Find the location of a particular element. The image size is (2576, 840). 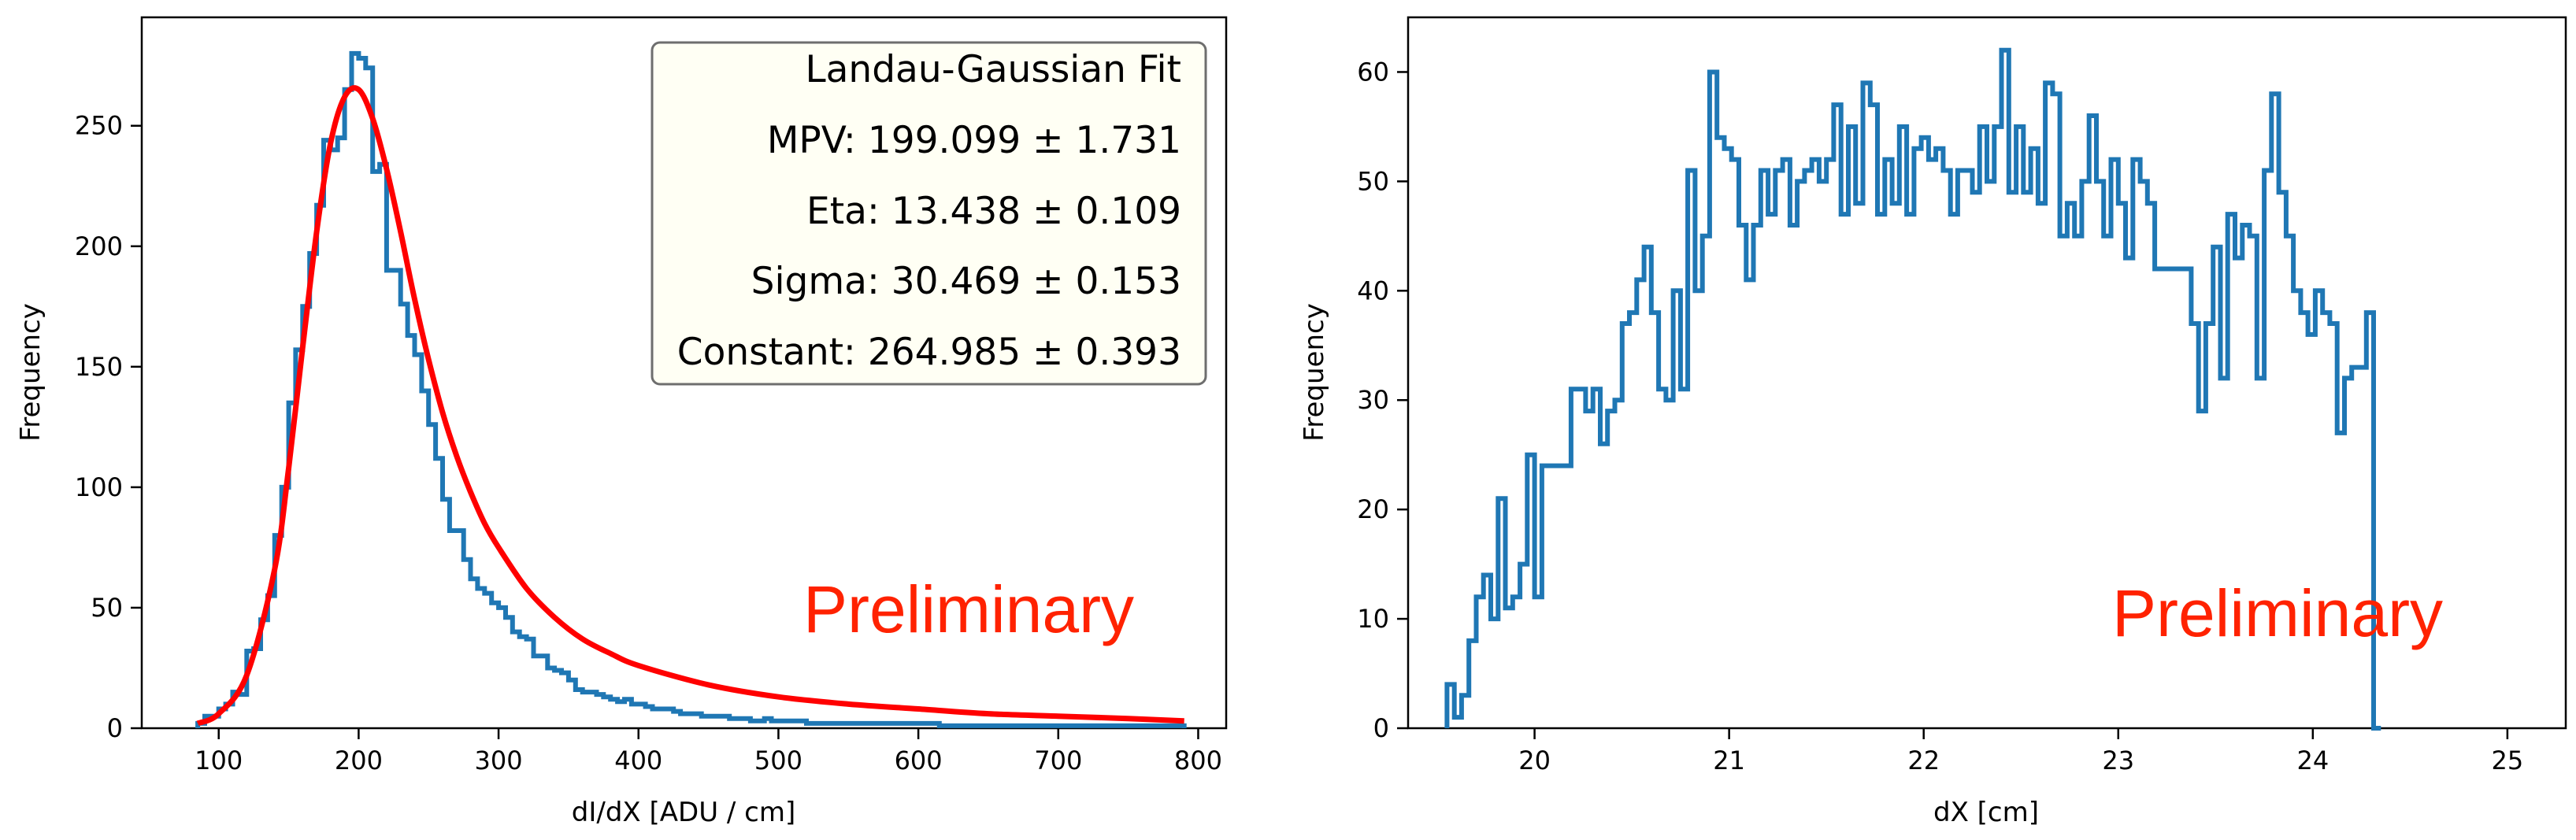

legend-box is located at coordinates (928, 213).